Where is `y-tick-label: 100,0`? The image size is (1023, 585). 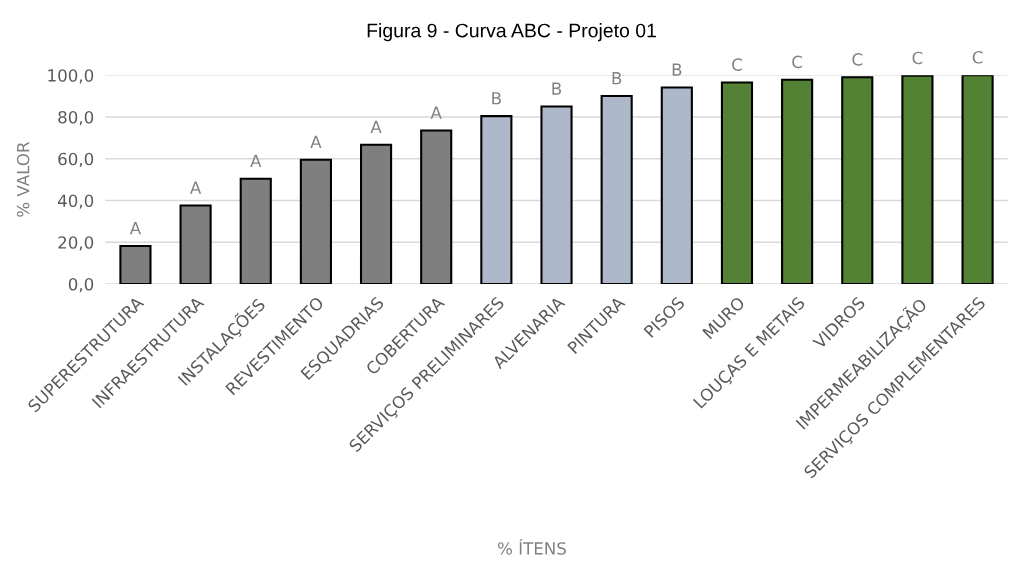
y-tick-label: 100,0 is located at coordinates (71, 76).